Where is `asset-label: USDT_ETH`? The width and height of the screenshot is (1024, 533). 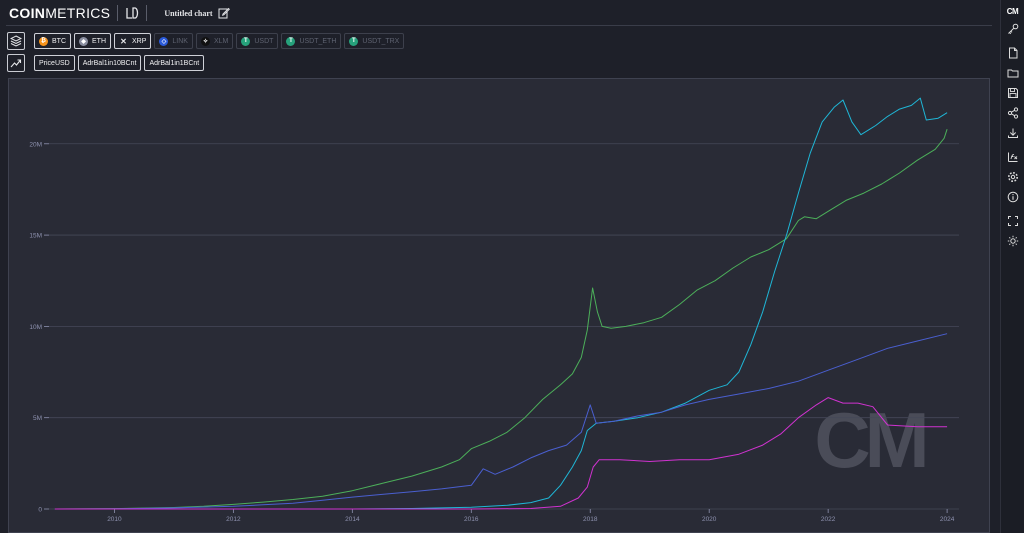
asset-label: USDT_ETH is located at coordinates (318, 41).